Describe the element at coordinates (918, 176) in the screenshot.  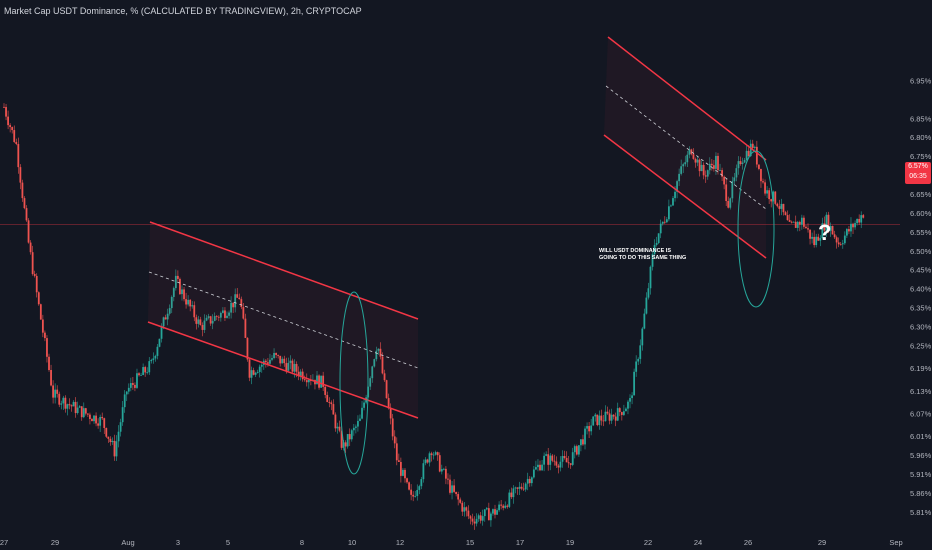
I see `bar-countdown: 06:35` at that location.